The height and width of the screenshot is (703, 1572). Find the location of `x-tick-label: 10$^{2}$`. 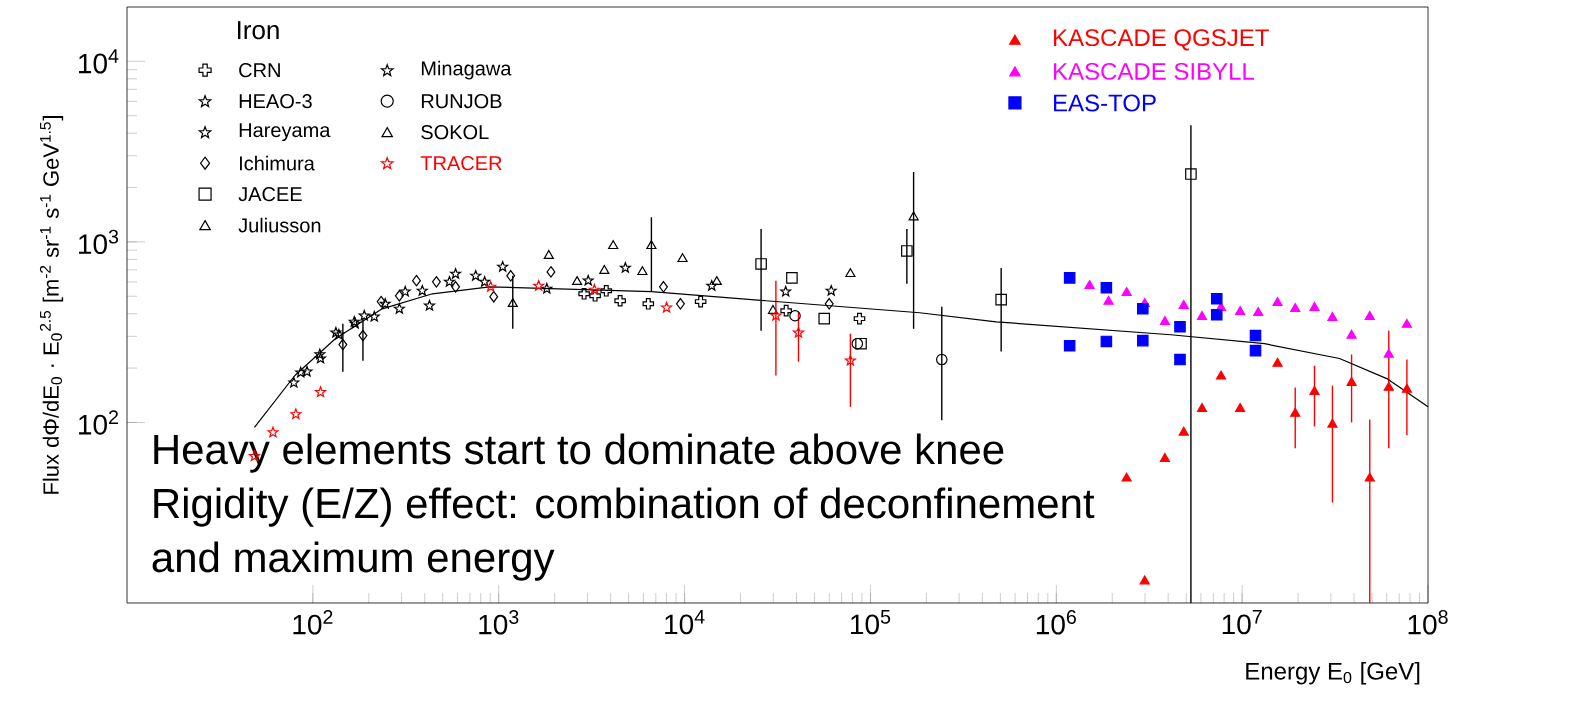

x-tick-label: 10$^{2}$ is located at coordinates (313, 622).